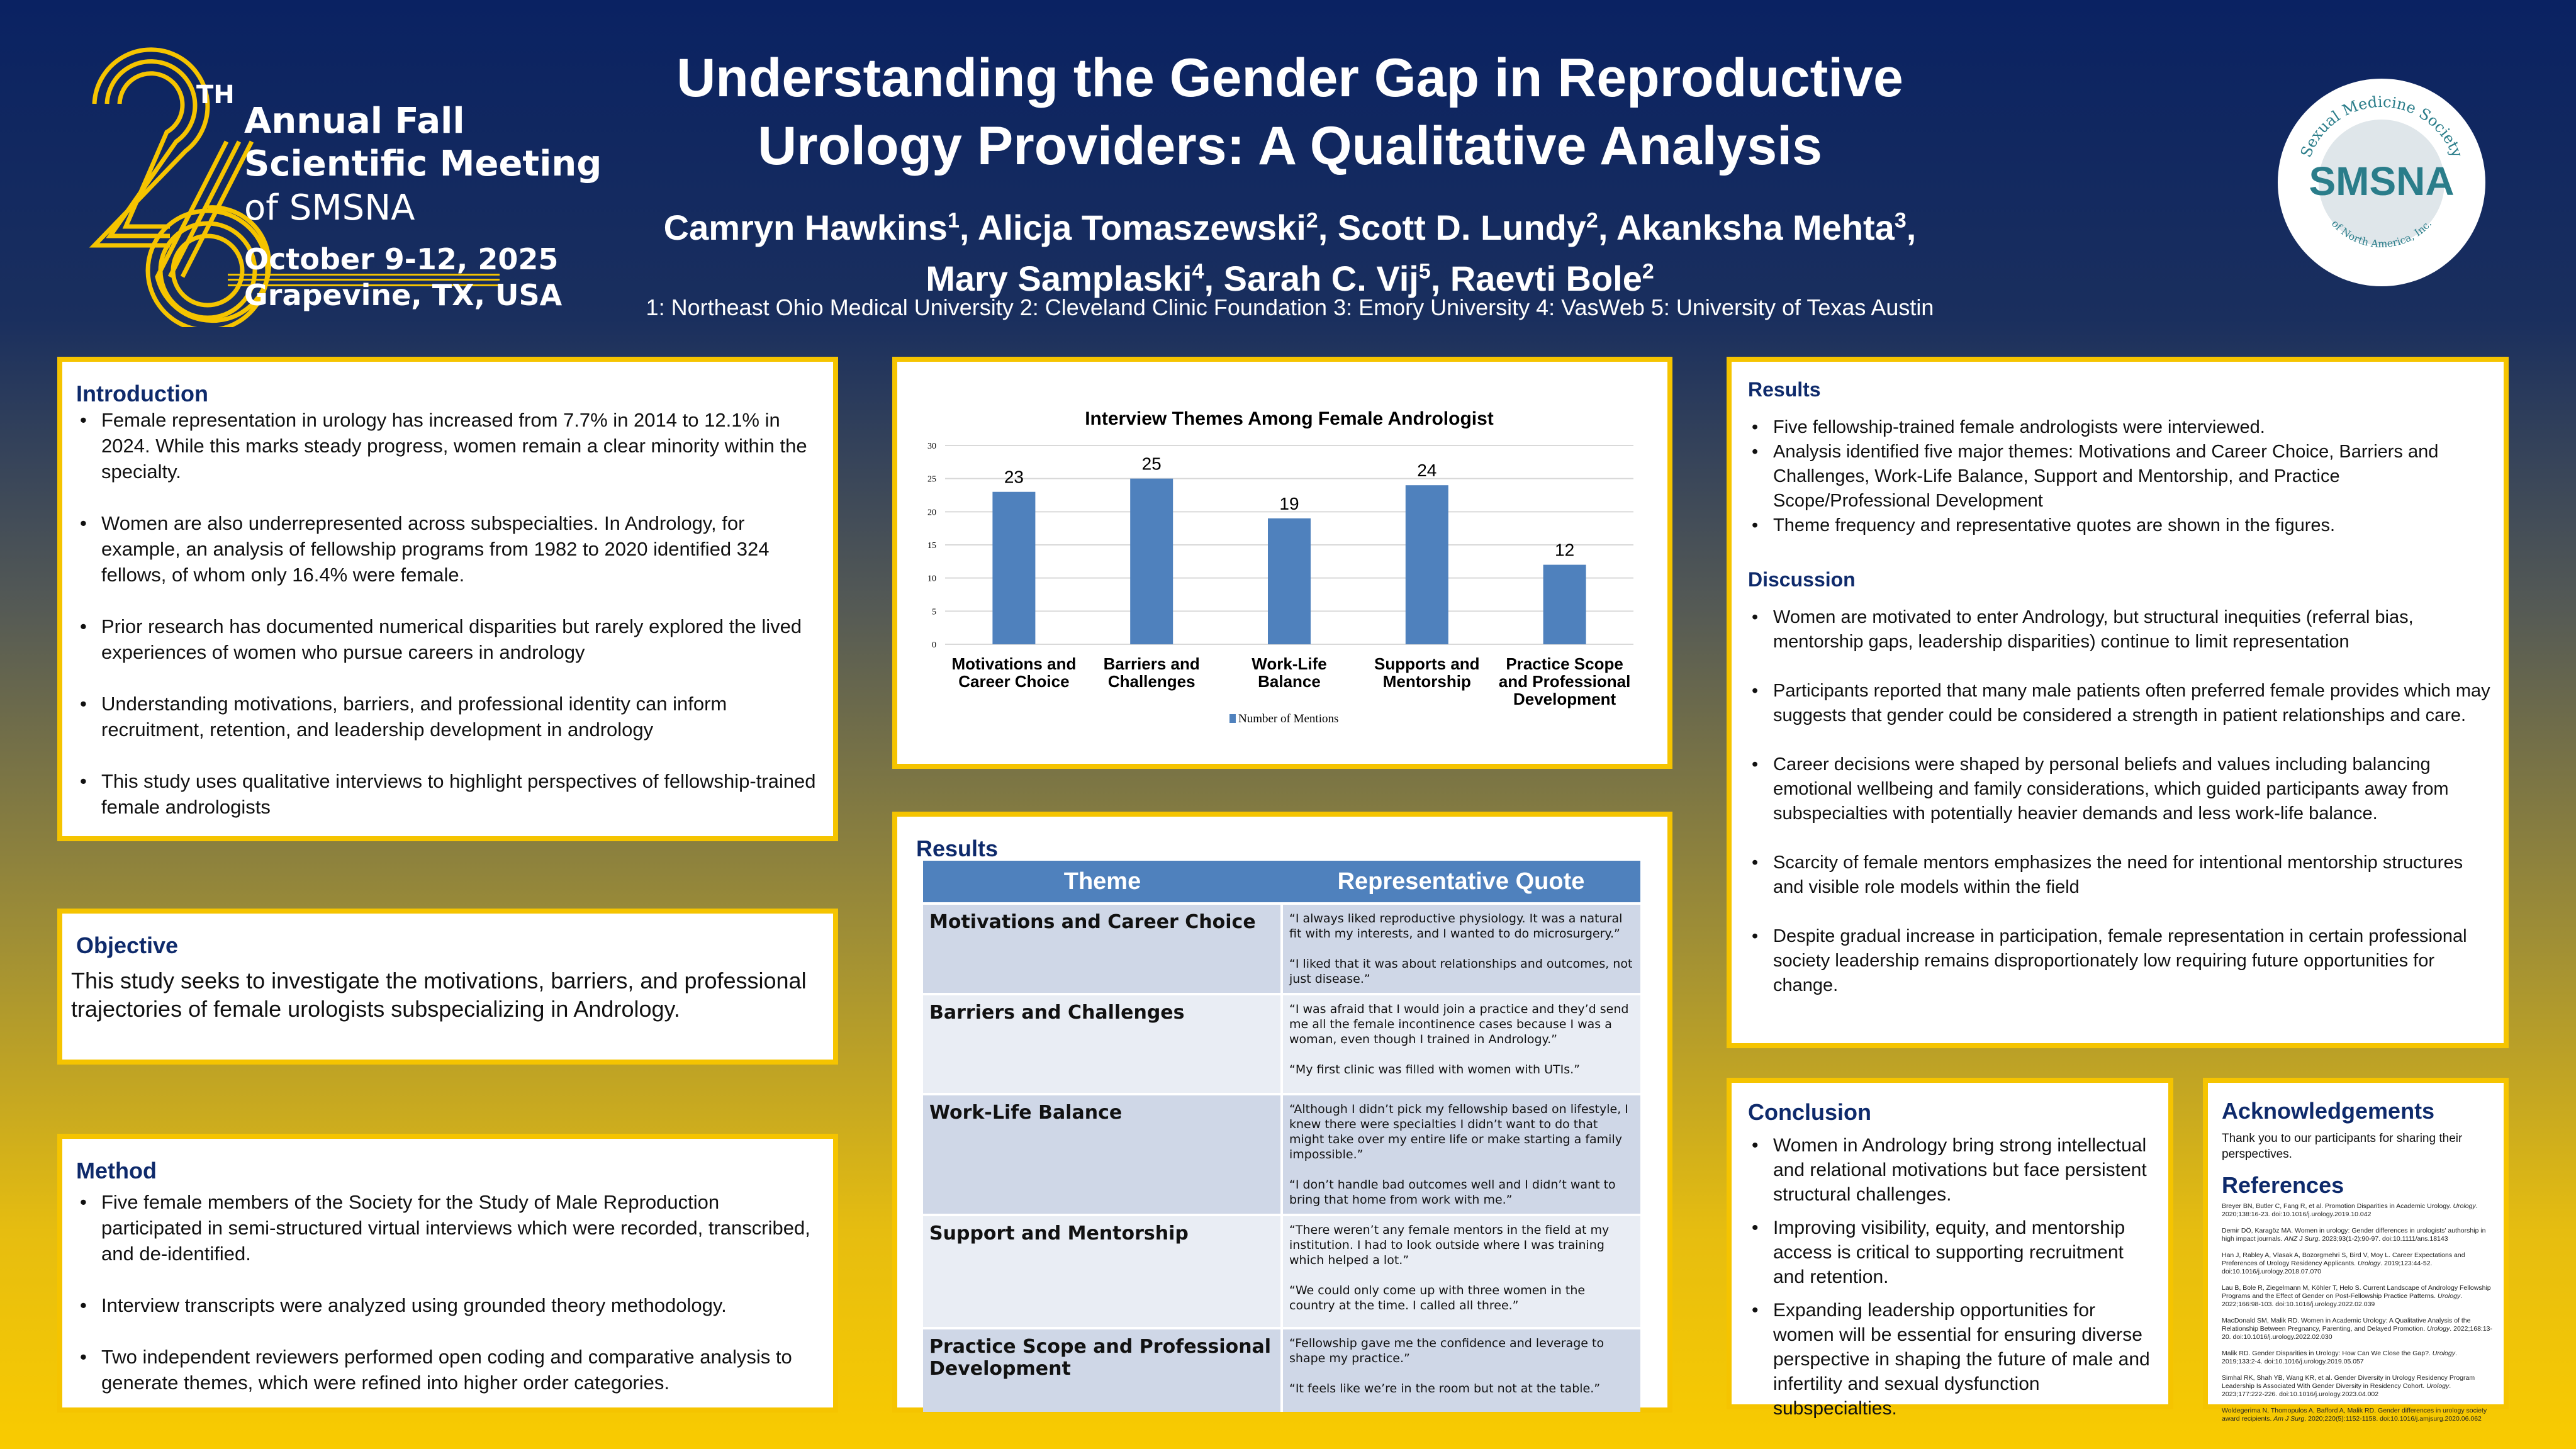  Describe the element at coordinates (1427, 663) in the screenshot. I see `x-tick-label: Supports and` at that location.